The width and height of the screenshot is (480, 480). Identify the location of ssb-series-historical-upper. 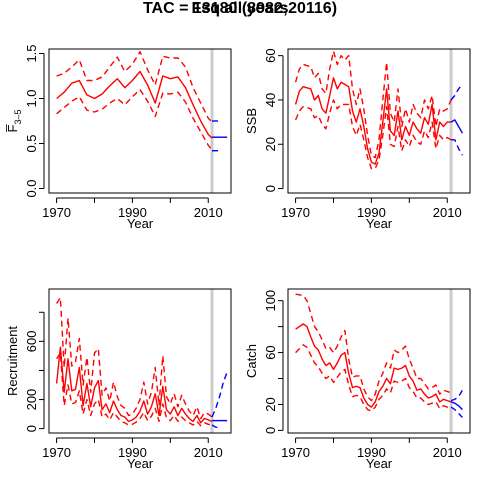
(373, 104).